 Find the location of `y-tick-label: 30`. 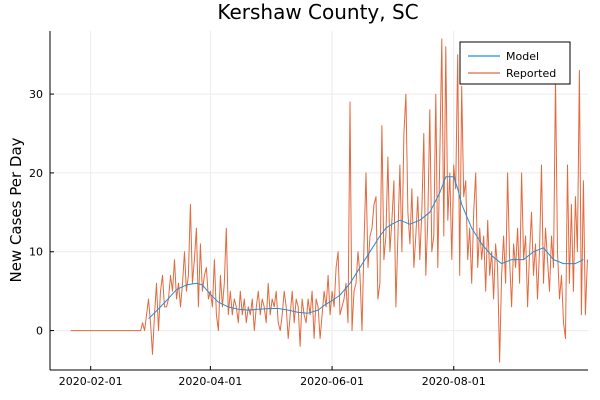

y-tick-label: 30 is located at coordinates (36, 94).